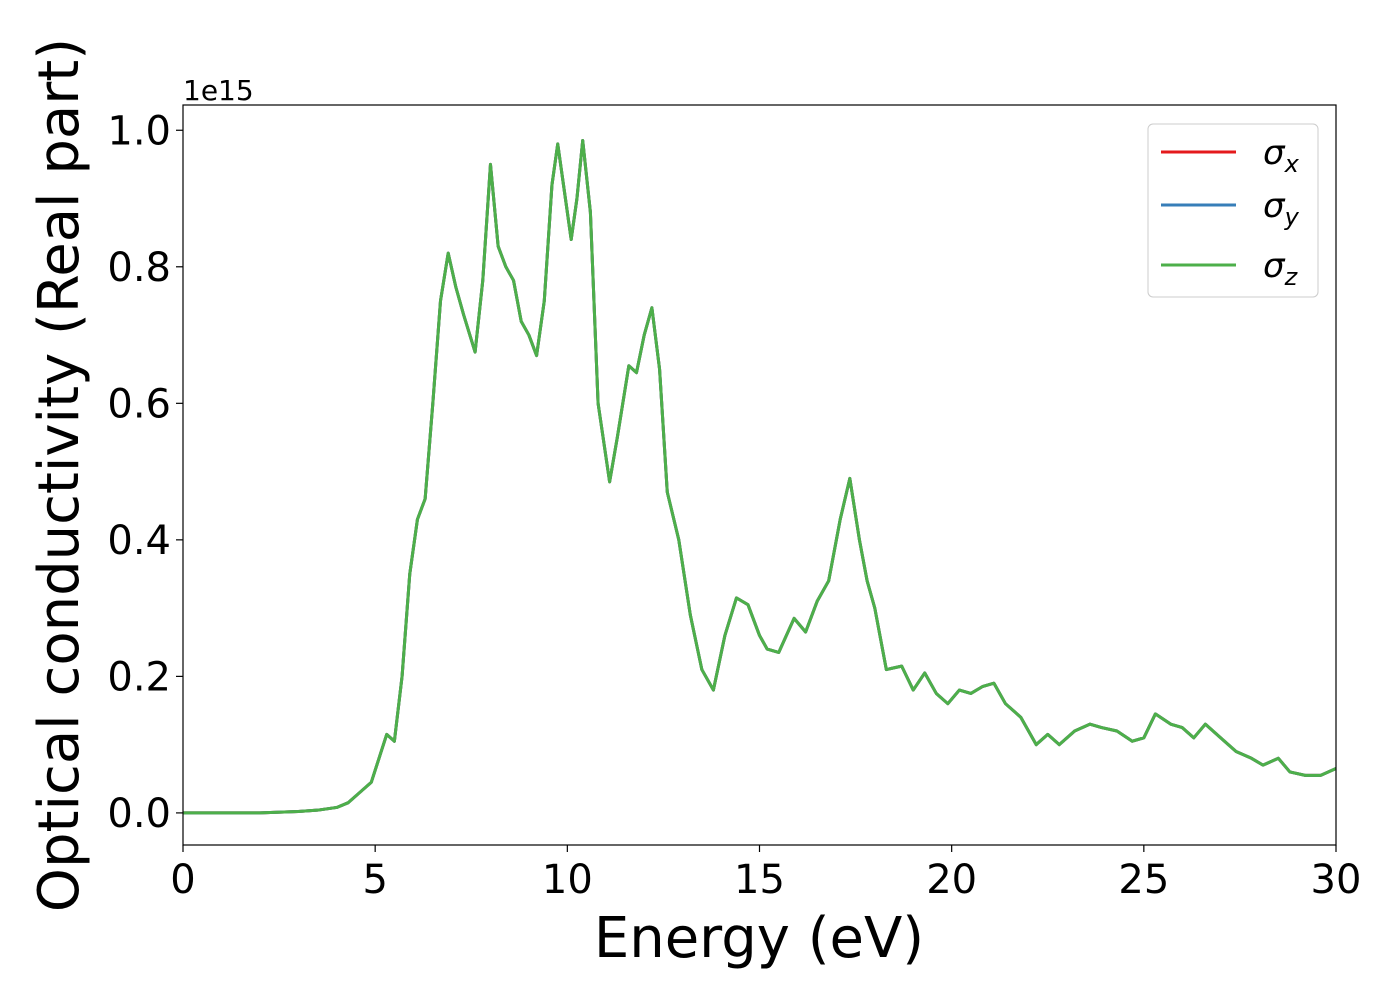 The image size is (1400, 1000). Describe the element at coordinates (59, 475) in the screenshot. I see `y-axis-label: Optical conductivity (Real part)` at that location.